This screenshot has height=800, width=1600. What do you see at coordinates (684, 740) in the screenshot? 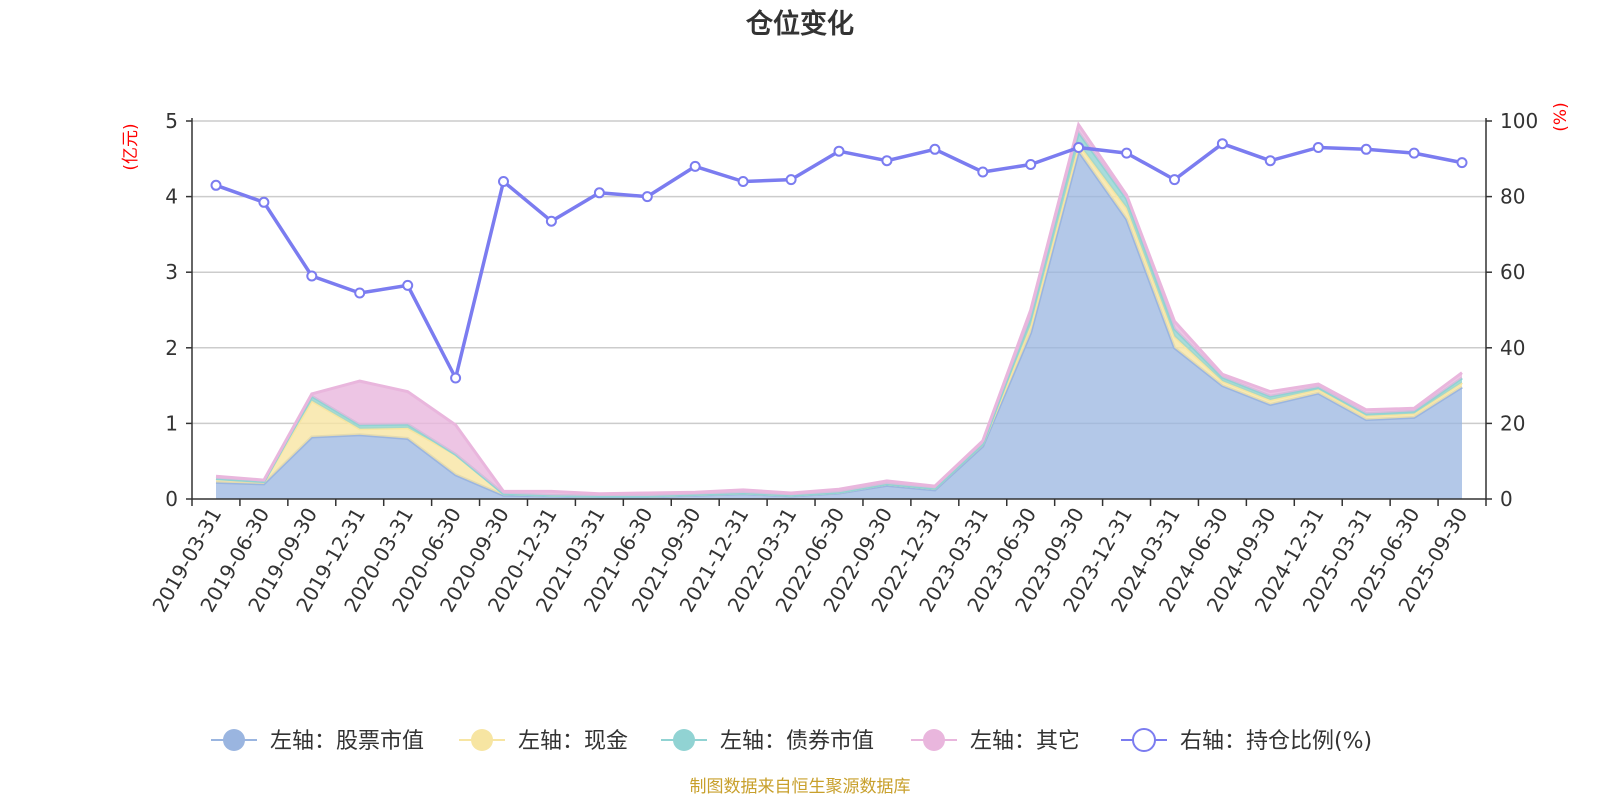
I see `legend-swatch-bond` at bounding box center [684, 740].